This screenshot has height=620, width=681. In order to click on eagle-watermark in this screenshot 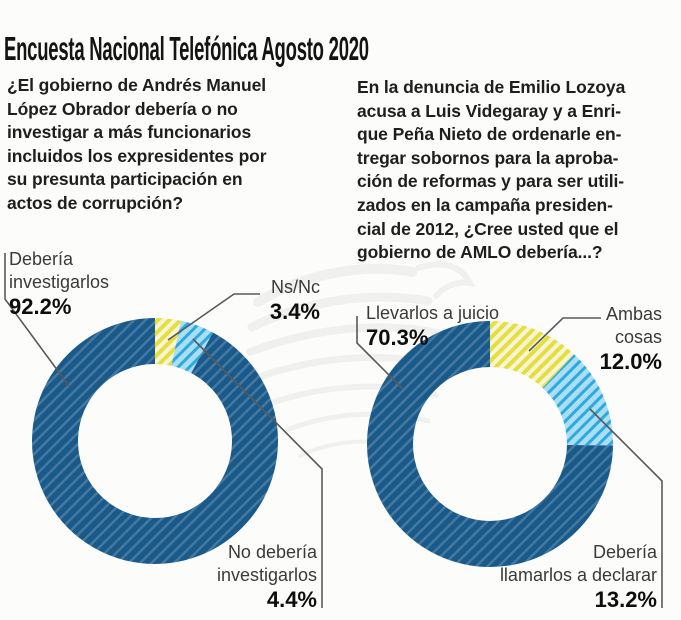, I will do `click(361, 359)`.